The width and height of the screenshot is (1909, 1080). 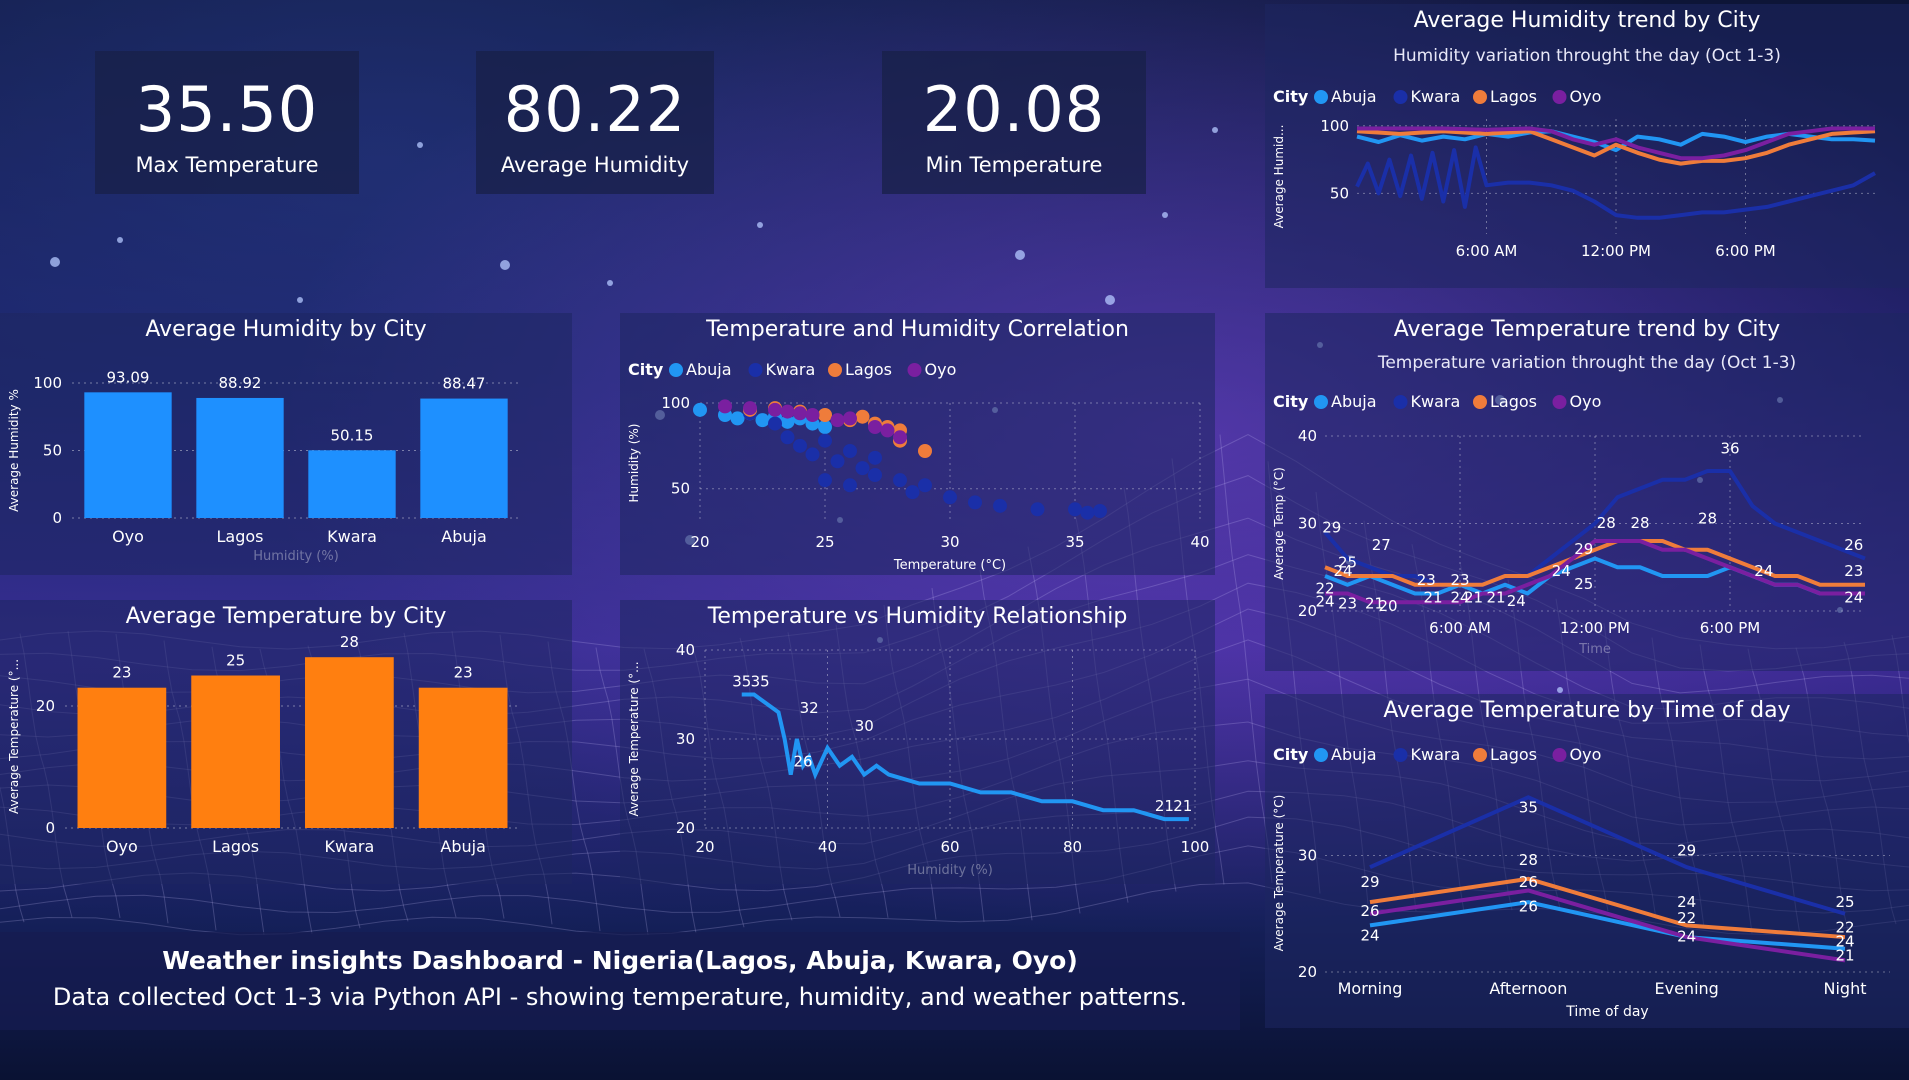 I want to click on data-label: 32, so click(x=809, y=708).